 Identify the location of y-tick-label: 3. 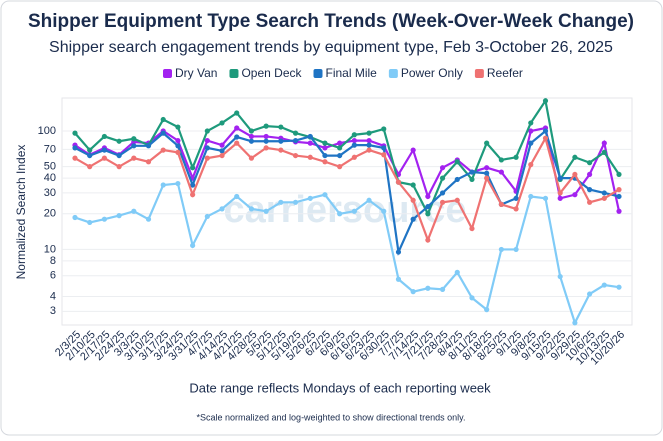
(53, 311).